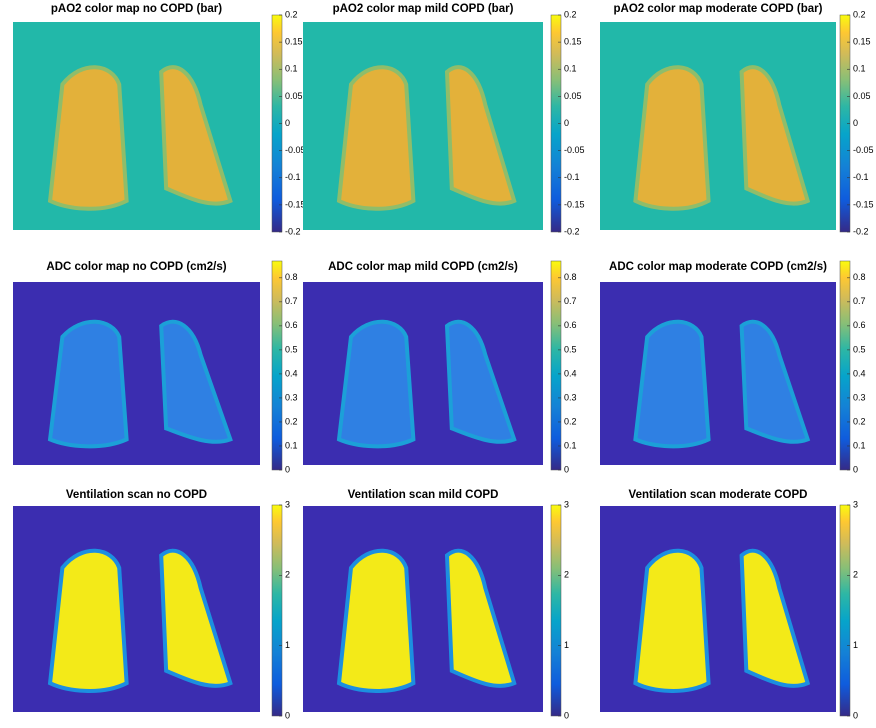 The image size is (876, 728). Describe the element at coordinates (136, 267) in the screenshot. I see `panel-title: ADC color map no COPD (cm2/s)` at that location.